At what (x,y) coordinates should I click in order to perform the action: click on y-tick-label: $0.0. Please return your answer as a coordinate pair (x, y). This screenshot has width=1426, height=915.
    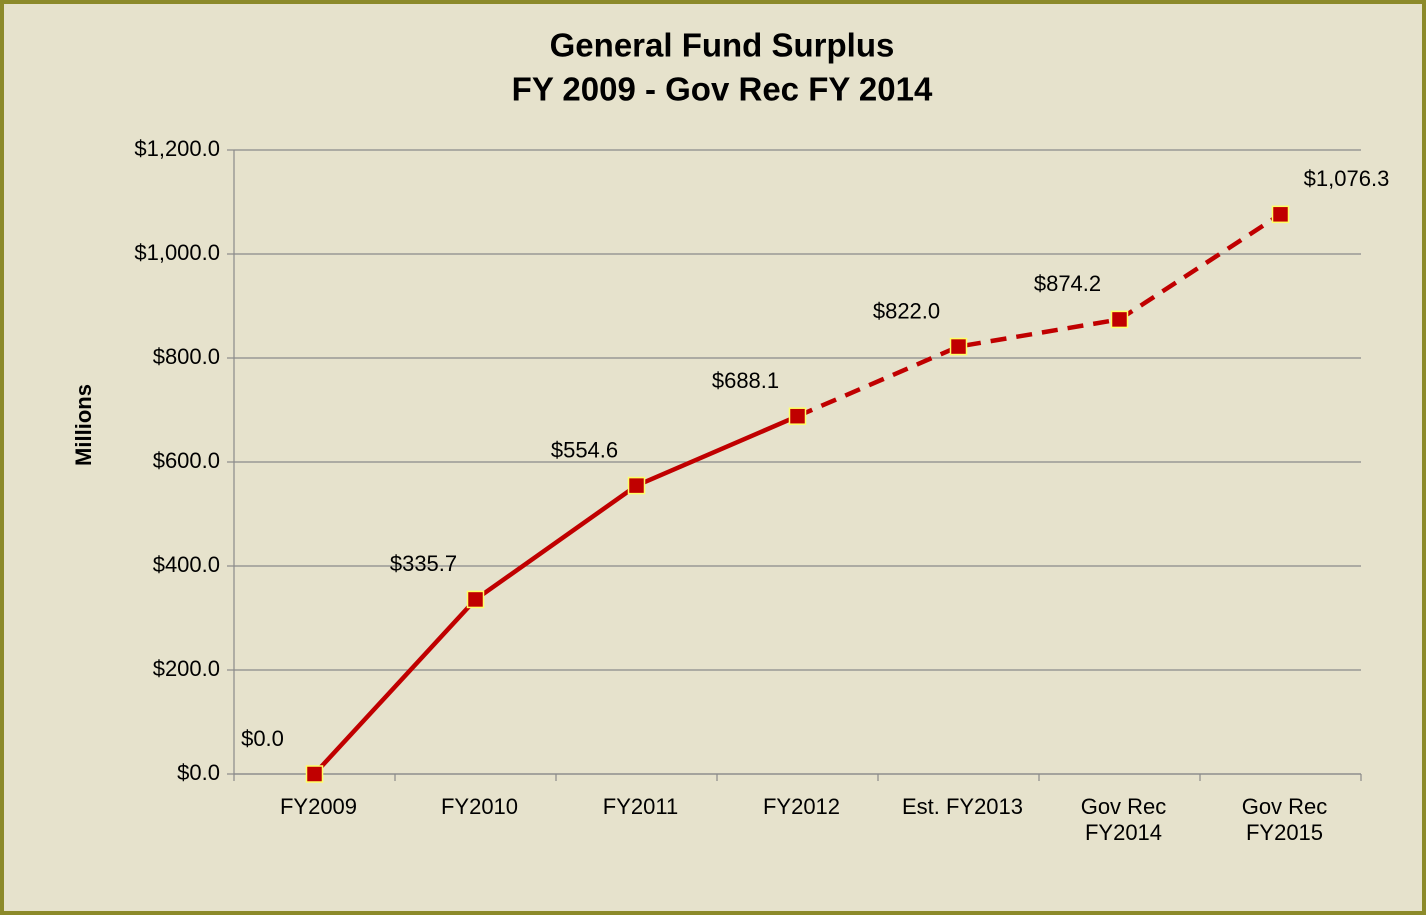
    Looking at the image, I should click on (198, 772).